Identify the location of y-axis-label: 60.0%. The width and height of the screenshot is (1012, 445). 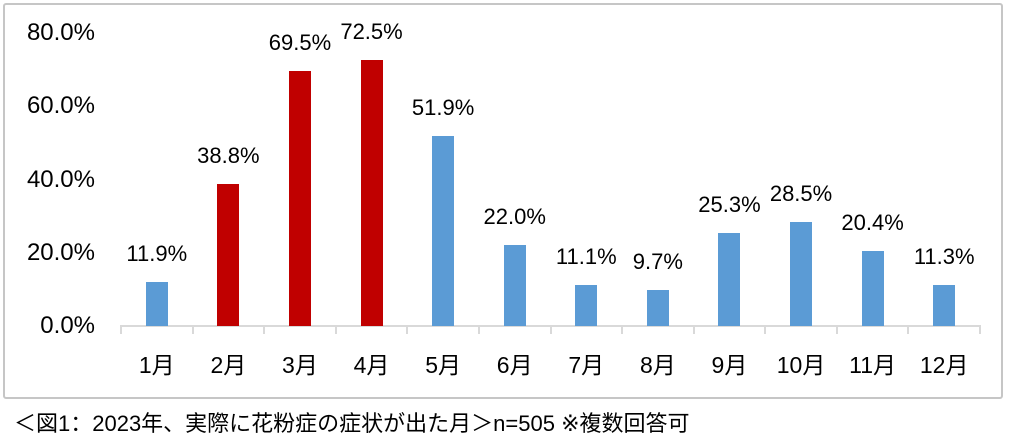
(60, 106).